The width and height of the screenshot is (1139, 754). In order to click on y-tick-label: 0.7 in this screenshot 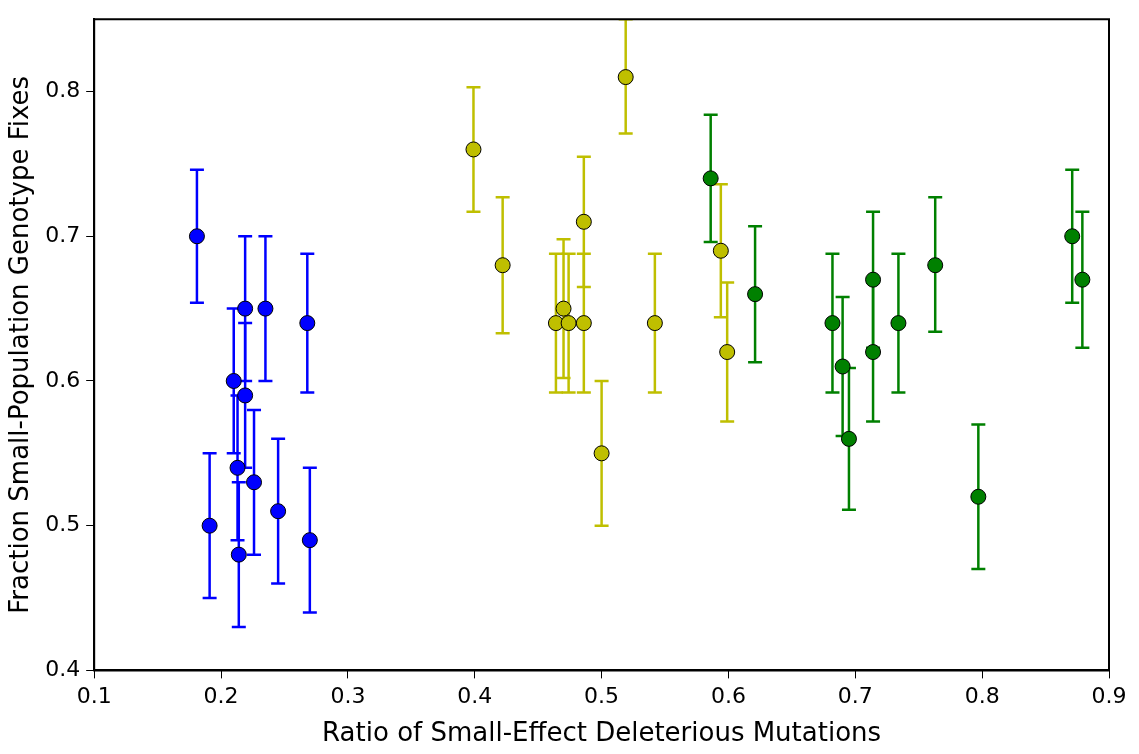, I will do `click(63, 234)`.